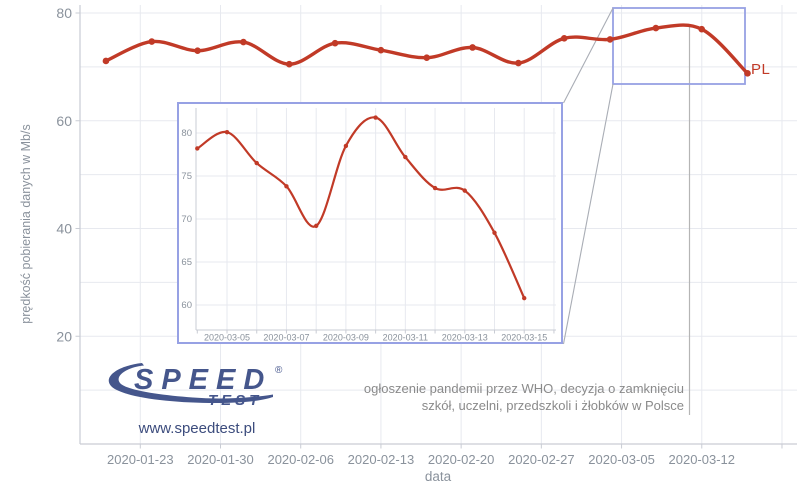 This screenshot has height=491, width=800. Describe the element at coordinates (235, 400) in the screenshot. I see `logo-word-test: TEST` at that location.